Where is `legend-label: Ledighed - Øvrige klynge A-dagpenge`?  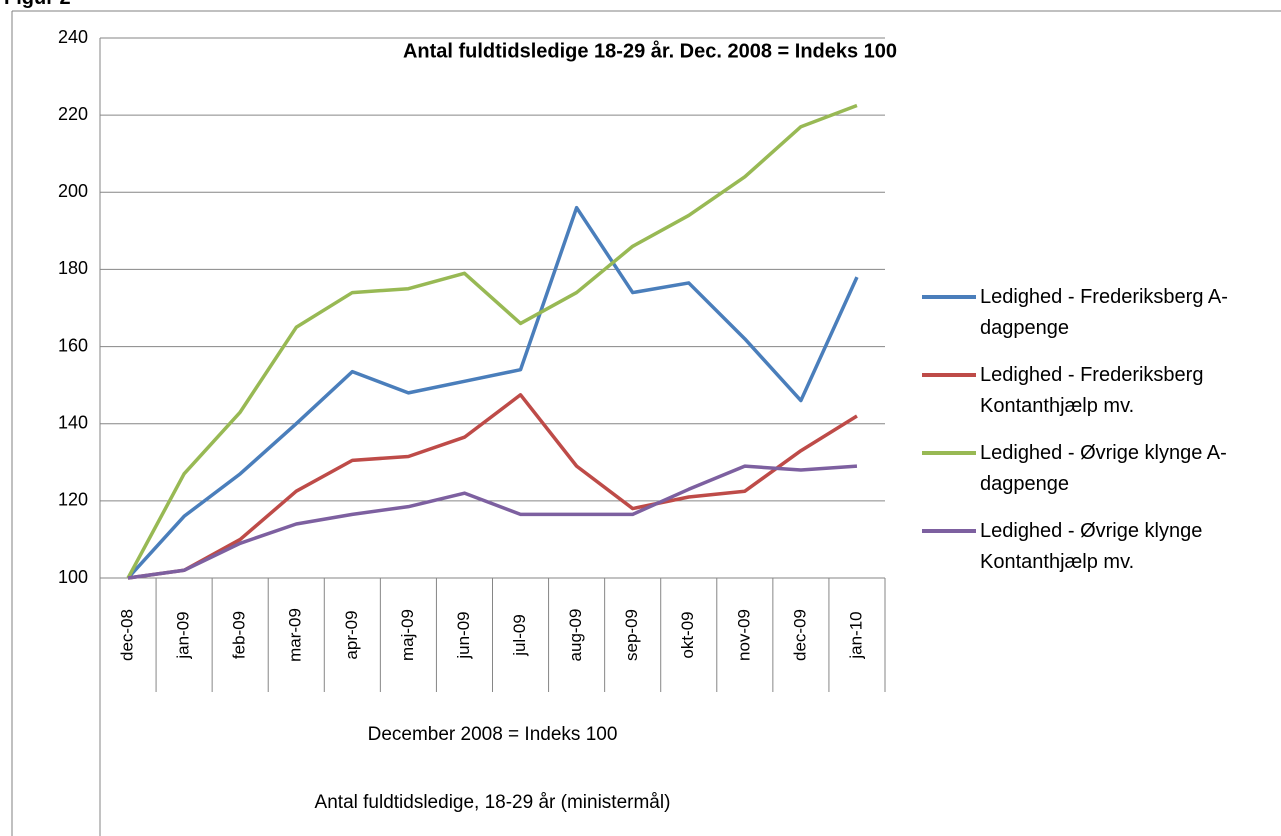 legend-label: Ledighed - Øvrige klynge A-dagpenge is located at coordinates (1103, 468).